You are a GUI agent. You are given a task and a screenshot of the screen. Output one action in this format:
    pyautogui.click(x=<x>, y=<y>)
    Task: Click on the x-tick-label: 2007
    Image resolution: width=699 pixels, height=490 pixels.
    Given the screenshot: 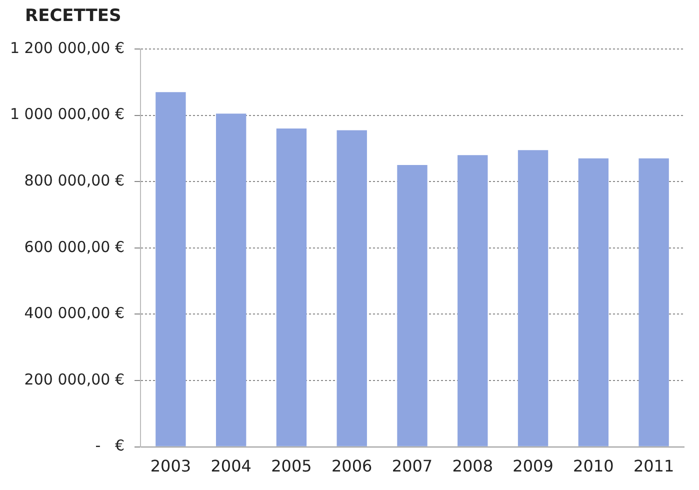 What is the action you would take?
    pyautogui.click(x=412, y=466)
    